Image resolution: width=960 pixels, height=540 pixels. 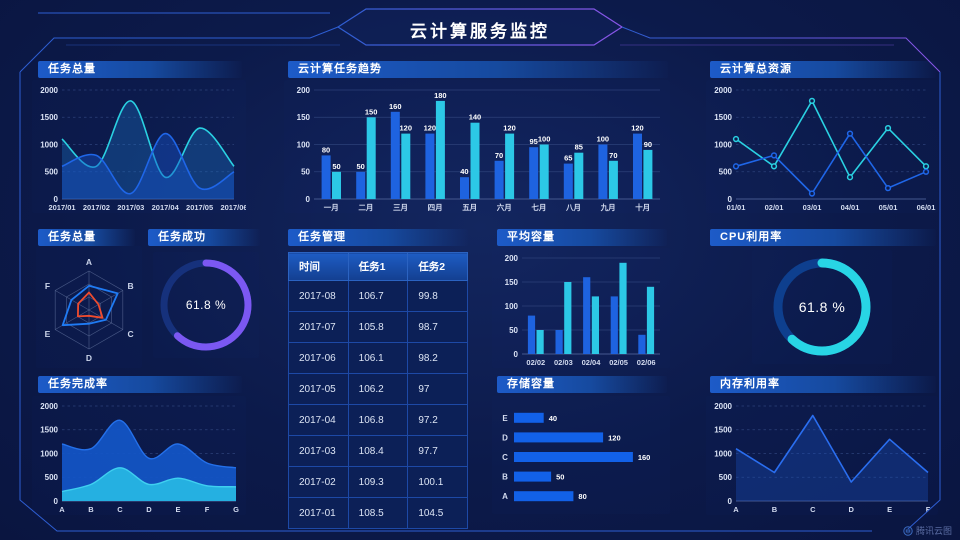 What do you see at coordinates (582, 384) in the screenshot?
I see `panel-header-storage: 存储容量` at bounding box center [582, 384].